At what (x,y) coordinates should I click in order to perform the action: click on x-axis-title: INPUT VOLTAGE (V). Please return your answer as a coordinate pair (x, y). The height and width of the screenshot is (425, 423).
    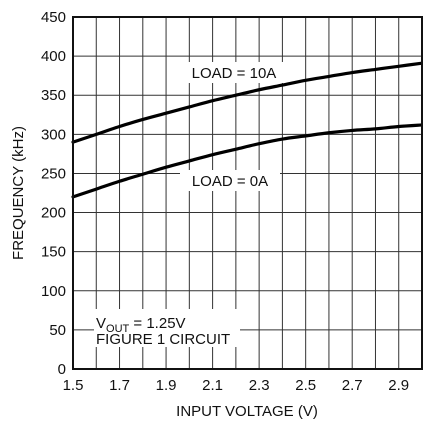
    Looking at the image, I should click on (247, 411).